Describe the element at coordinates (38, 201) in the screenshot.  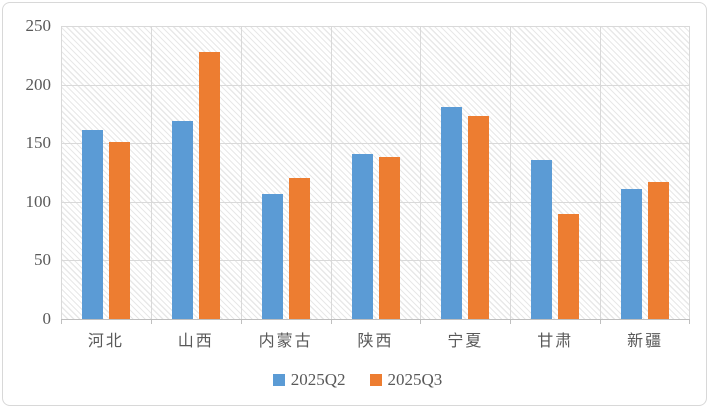
I see `y-axis-tick-label: 100` at that location.